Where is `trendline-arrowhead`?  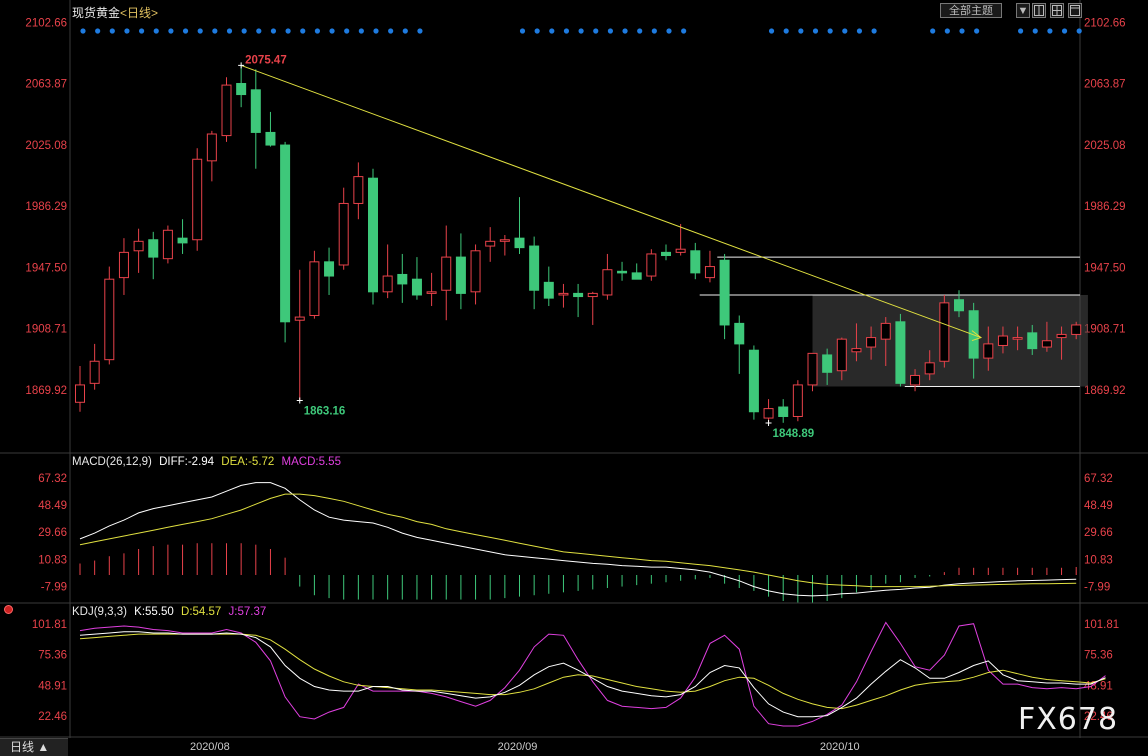 trendline-arrowhead is located at coordinates (977, 336).